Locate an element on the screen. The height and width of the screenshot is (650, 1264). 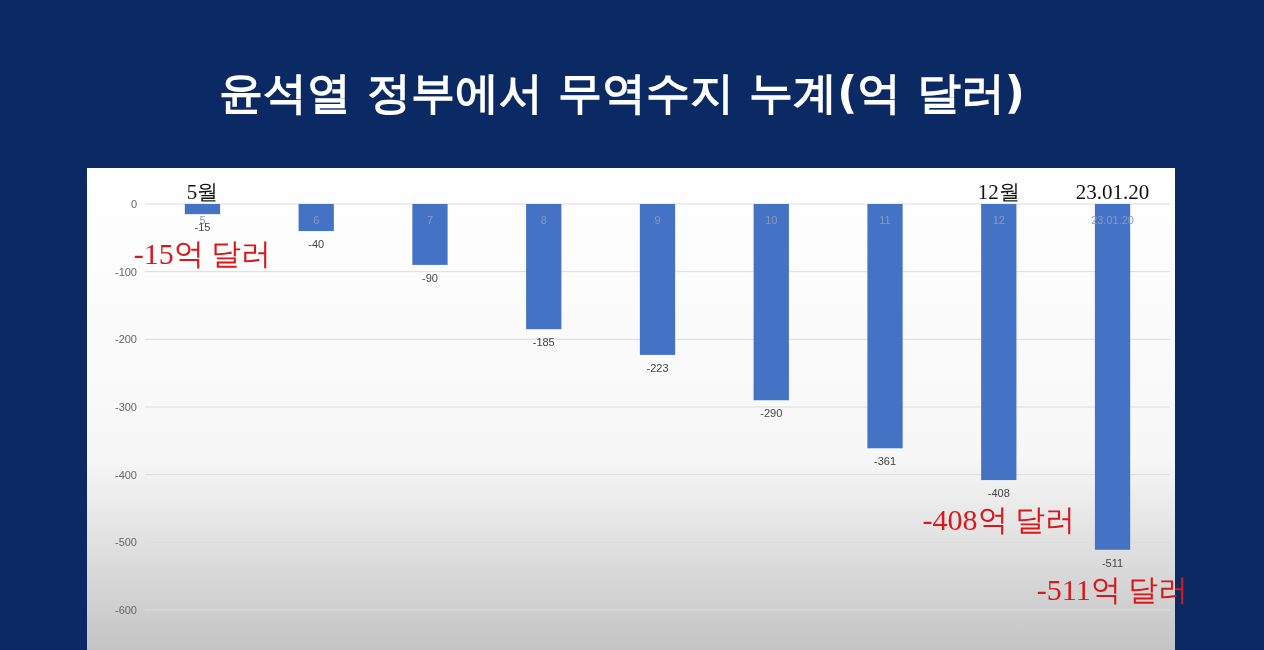
data-label: -290 is located at coordinates (771, 413).